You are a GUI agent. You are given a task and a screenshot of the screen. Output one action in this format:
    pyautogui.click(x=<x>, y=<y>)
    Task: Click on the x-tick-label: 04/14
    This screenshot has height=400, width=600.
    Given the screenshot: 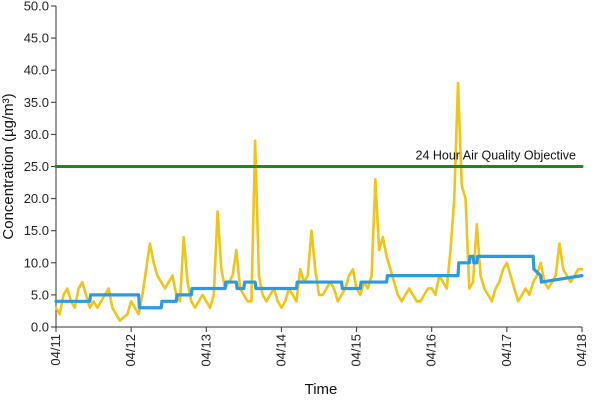 What is the action you would take?
    pyautogui.click(x=280, y=350)
    